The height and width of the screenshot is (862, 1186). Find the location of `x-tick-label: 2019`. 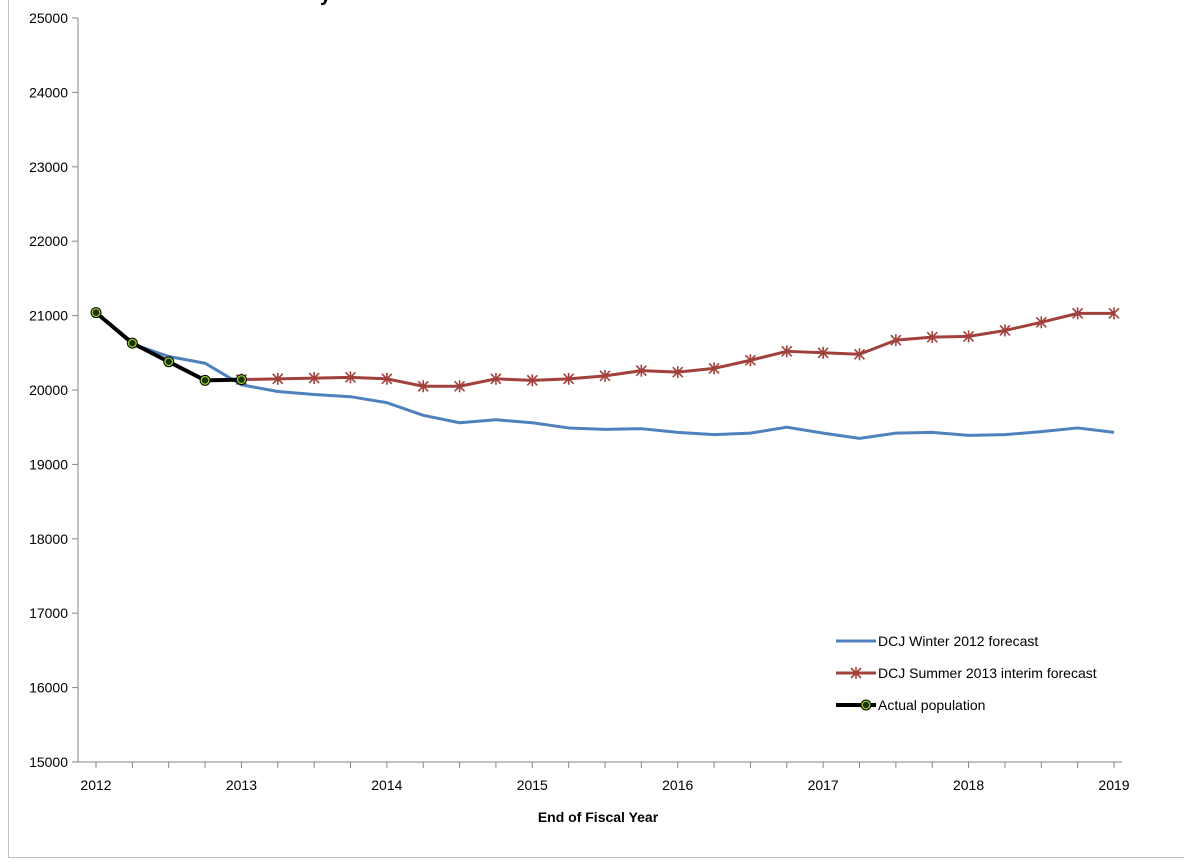

x-tick-label: 2019 is located at coordinates (1113, 785).